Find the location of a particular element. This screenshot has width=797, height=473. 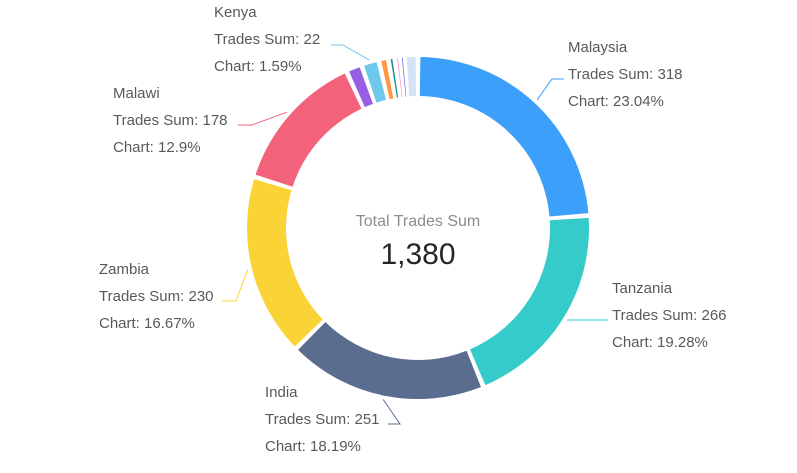

label-value-zambia: Trades Sum: 230 is located at coordinates (156, 296).